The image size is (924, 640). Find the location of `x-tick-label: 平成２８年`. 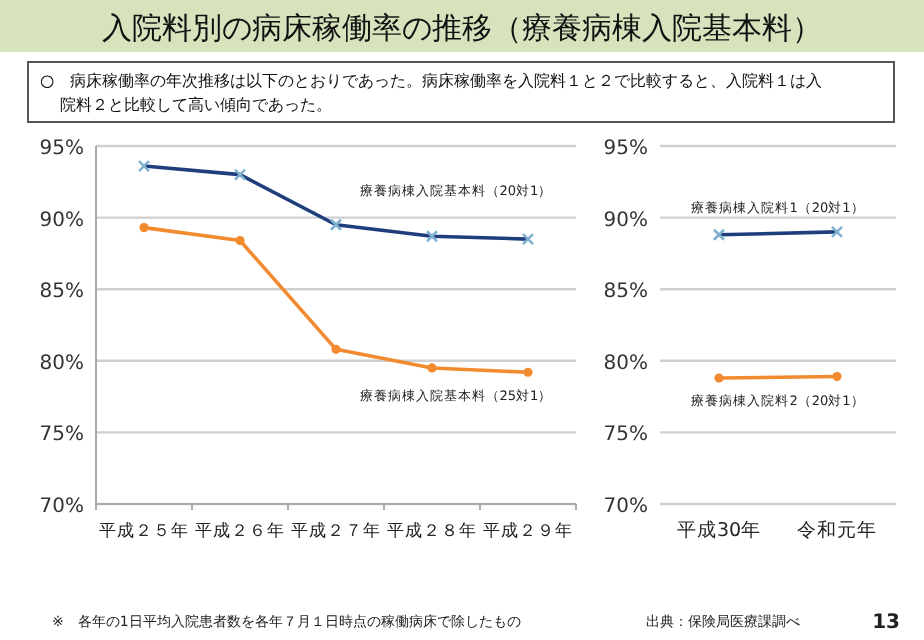

x-tick-label: 平成２８年 is located at coordinates (432, 531).